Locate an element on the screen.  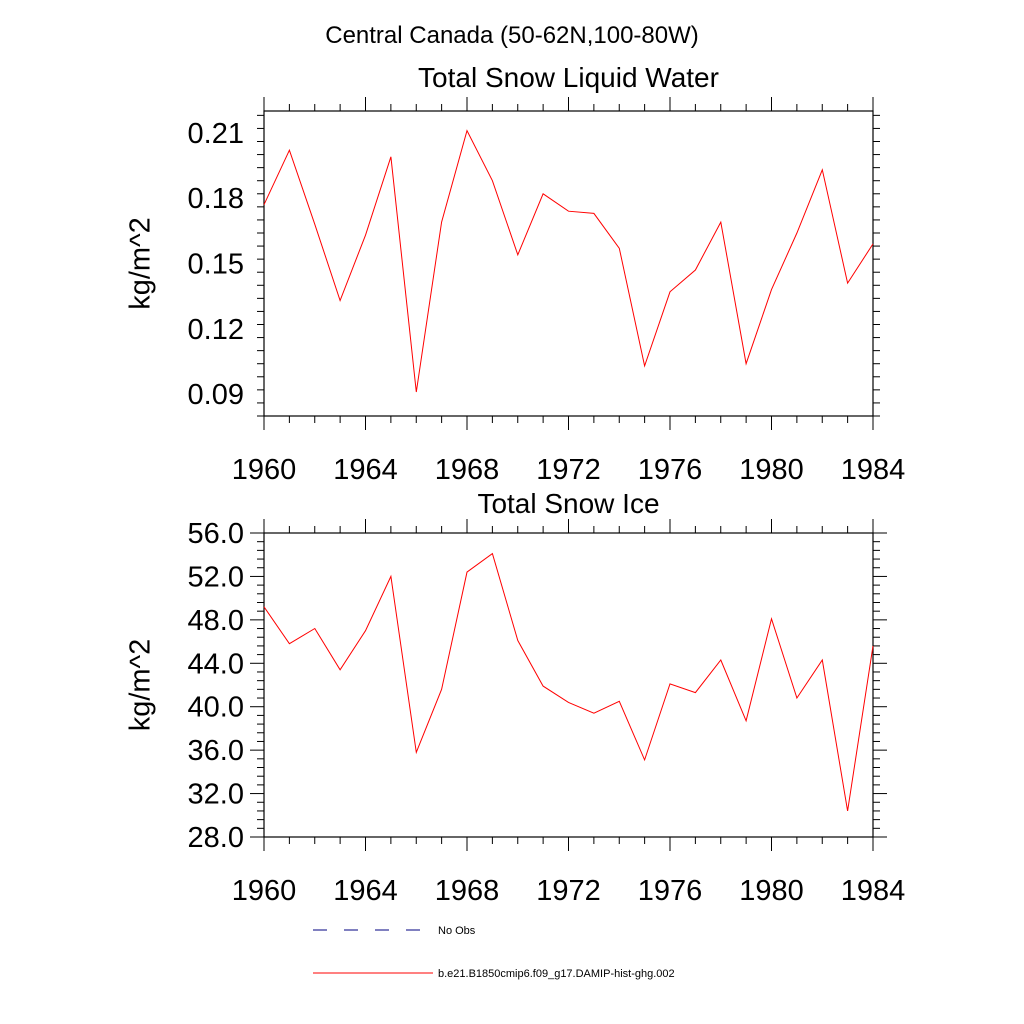
legend-item: No Obs is located at coordinates (394, 931).